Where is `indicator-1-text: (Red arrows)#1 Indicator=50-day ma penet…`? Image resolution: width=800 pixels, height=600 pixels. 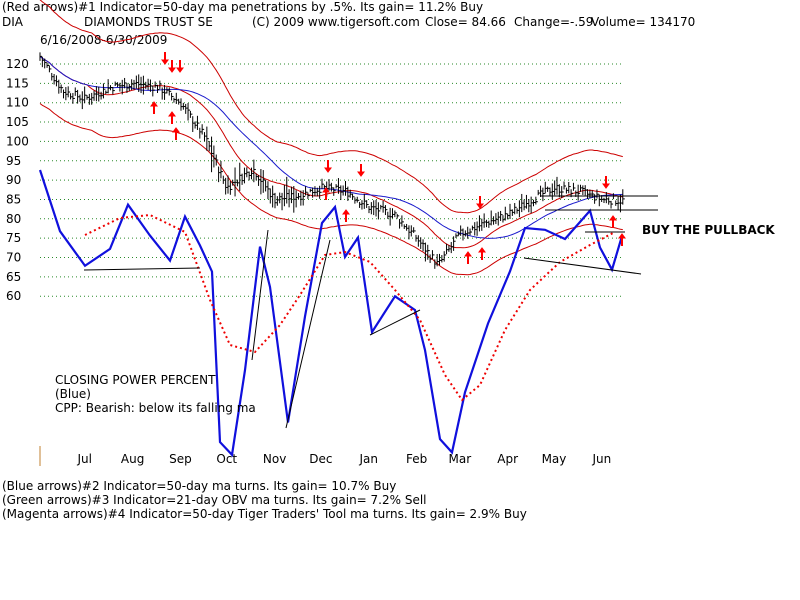 indicator-1-text: (Red arrows)#1 Indicator=50-day ma penet… is located at coordinates (243, 7).